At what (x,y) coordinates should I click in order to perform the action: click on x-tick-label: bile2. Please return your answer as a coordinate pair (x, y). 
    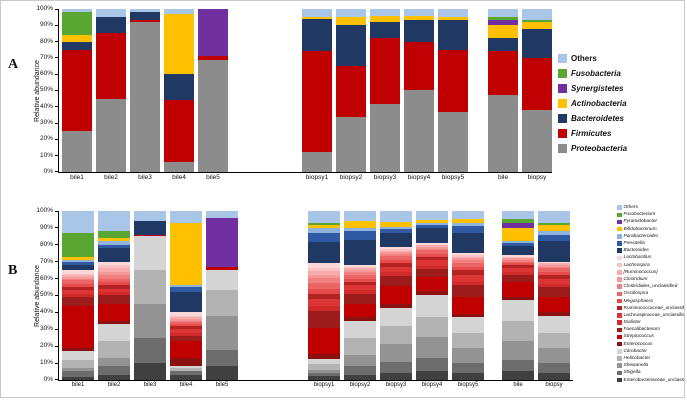
    Looking at the image, I should click on (114, 385).